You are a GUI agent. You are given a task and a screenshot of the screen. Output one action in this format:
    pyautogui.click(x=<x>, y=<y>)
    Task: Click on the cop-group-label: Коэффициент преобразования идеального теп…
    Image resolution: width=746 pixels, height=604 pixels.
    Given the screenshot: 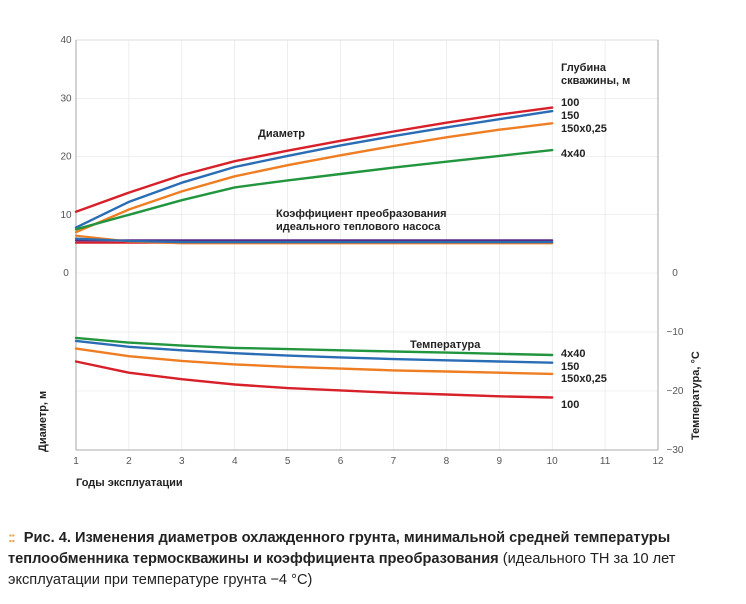 What is the action you would take?
    pyautogui.click(x=361, y=220)
    